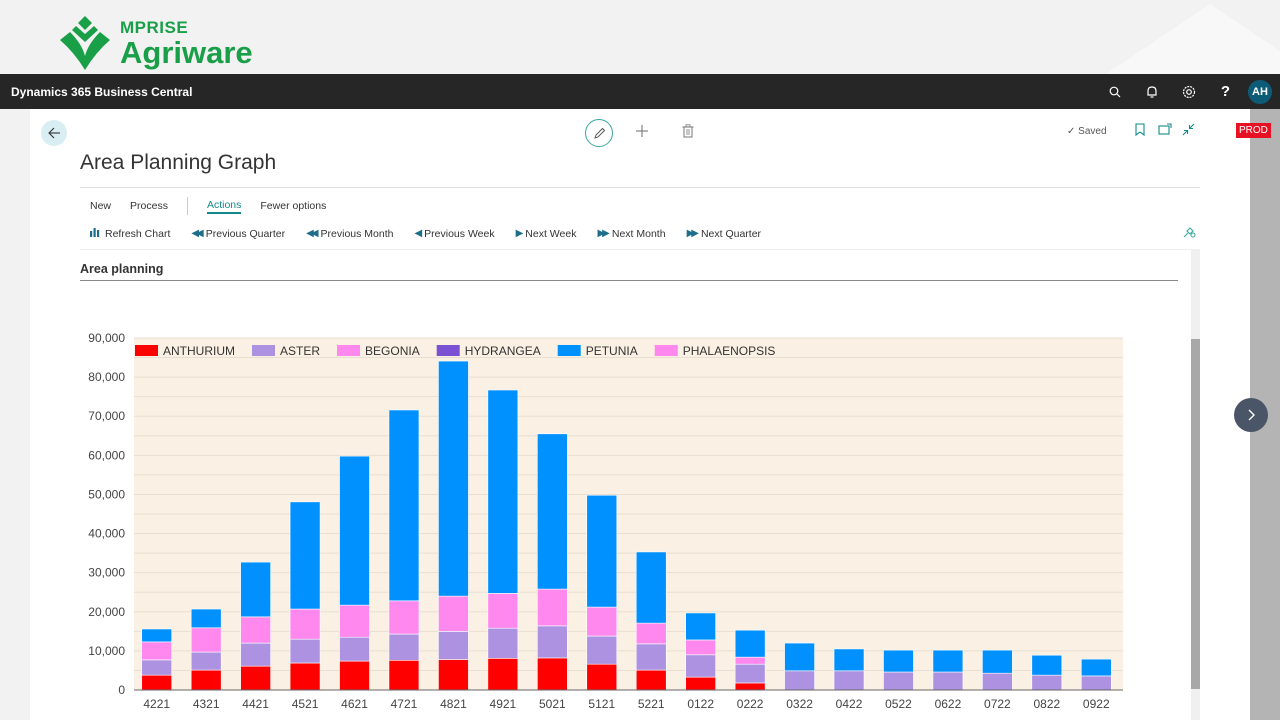 This screenshot has width=1280, height=720. I want to click on refresh-chart-button: Refresh Chart, so click(130, 233).